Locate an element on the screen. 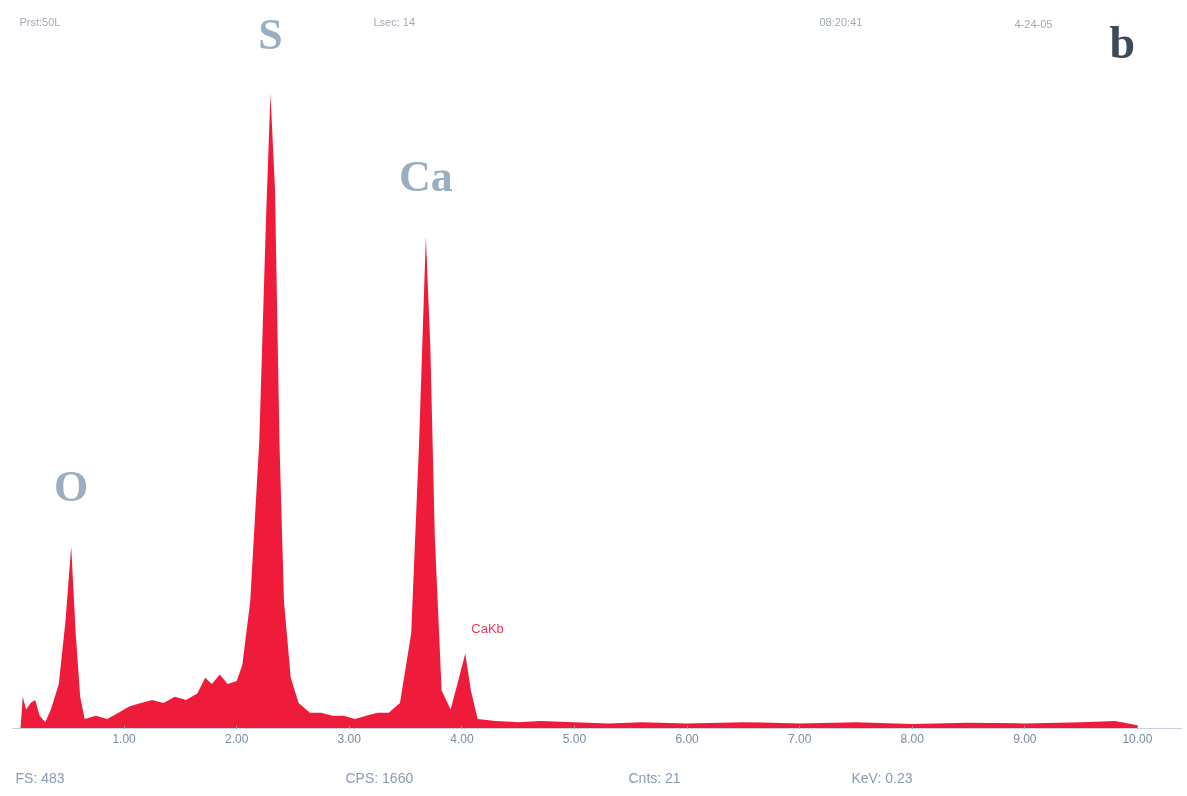 The width and height of the screenshot is (1187, 796). x-tick-label: 2.00 is located at coordinates (237, 738).